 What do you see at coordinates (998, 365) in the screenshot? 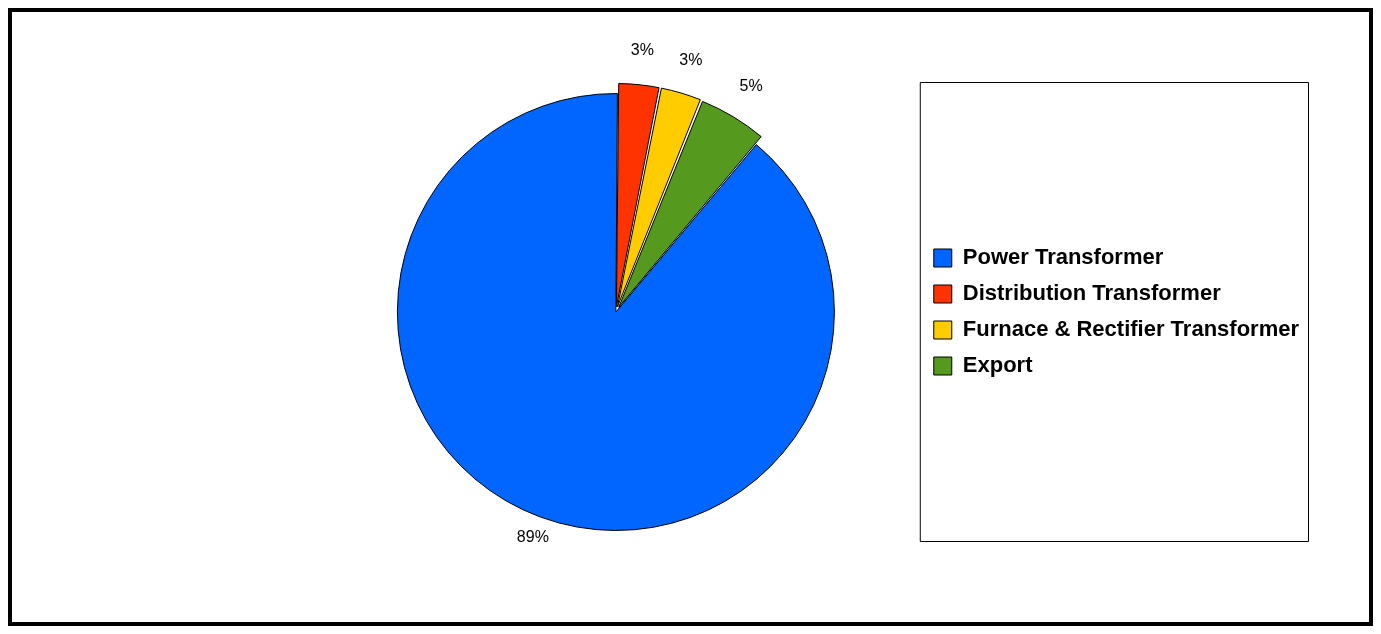
I see `legend-label: Export` at bounding box center [998, 365].